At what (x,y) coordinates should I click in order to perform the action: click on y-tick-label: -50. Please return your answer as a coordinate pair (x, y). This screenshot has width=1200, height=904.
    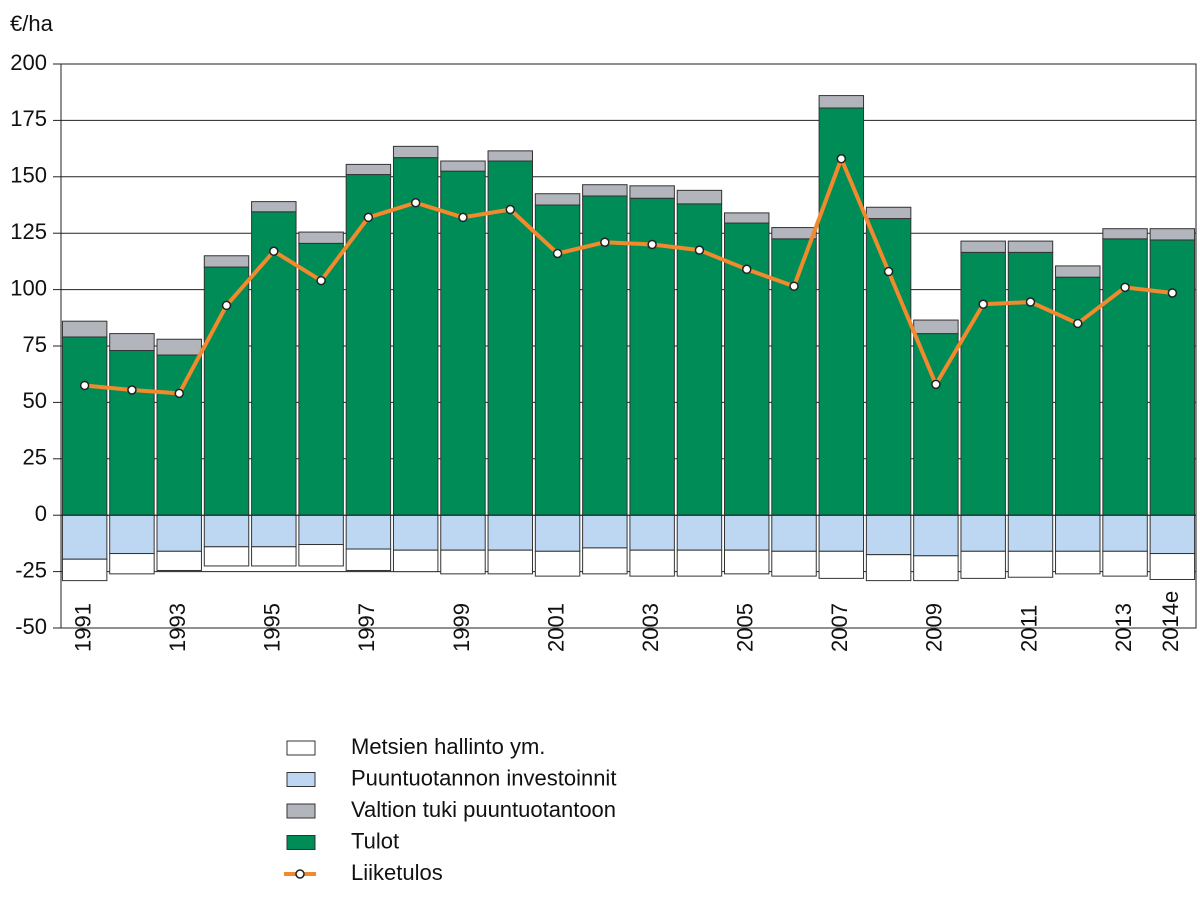
    Looking at the image, I should click on (31, 626).